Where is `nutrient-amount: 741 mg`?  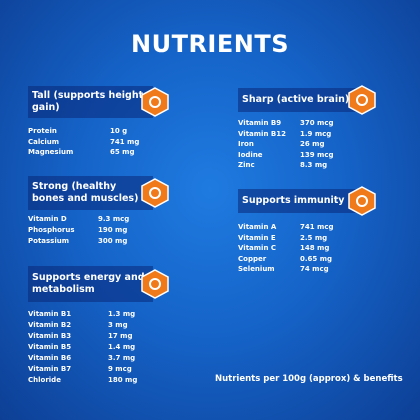
nutrient-amount: 741 mg is located at coordinates (125, 141).